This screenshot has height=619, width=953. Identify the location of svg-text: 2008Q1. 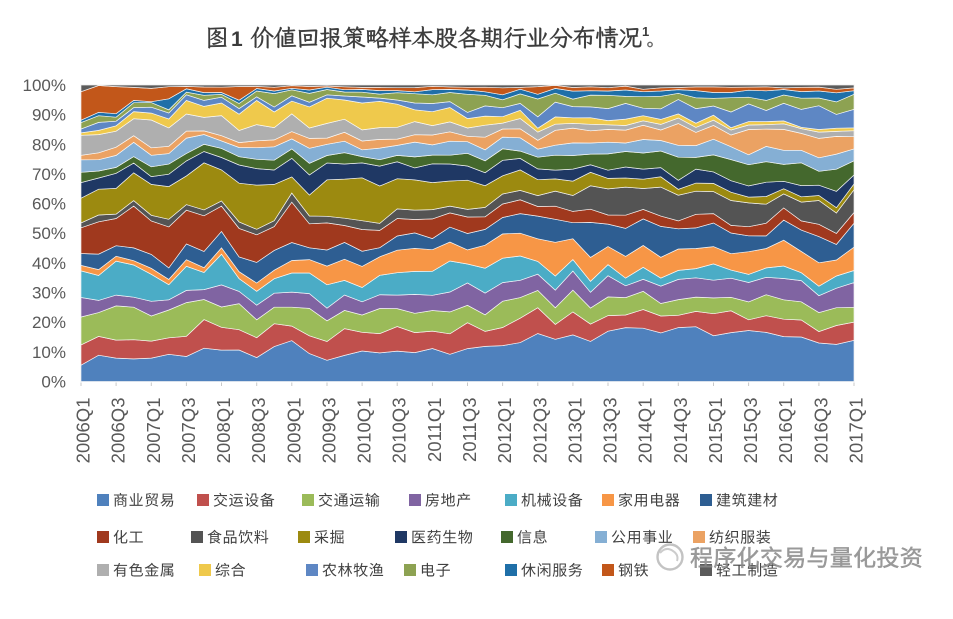
(223, 431).